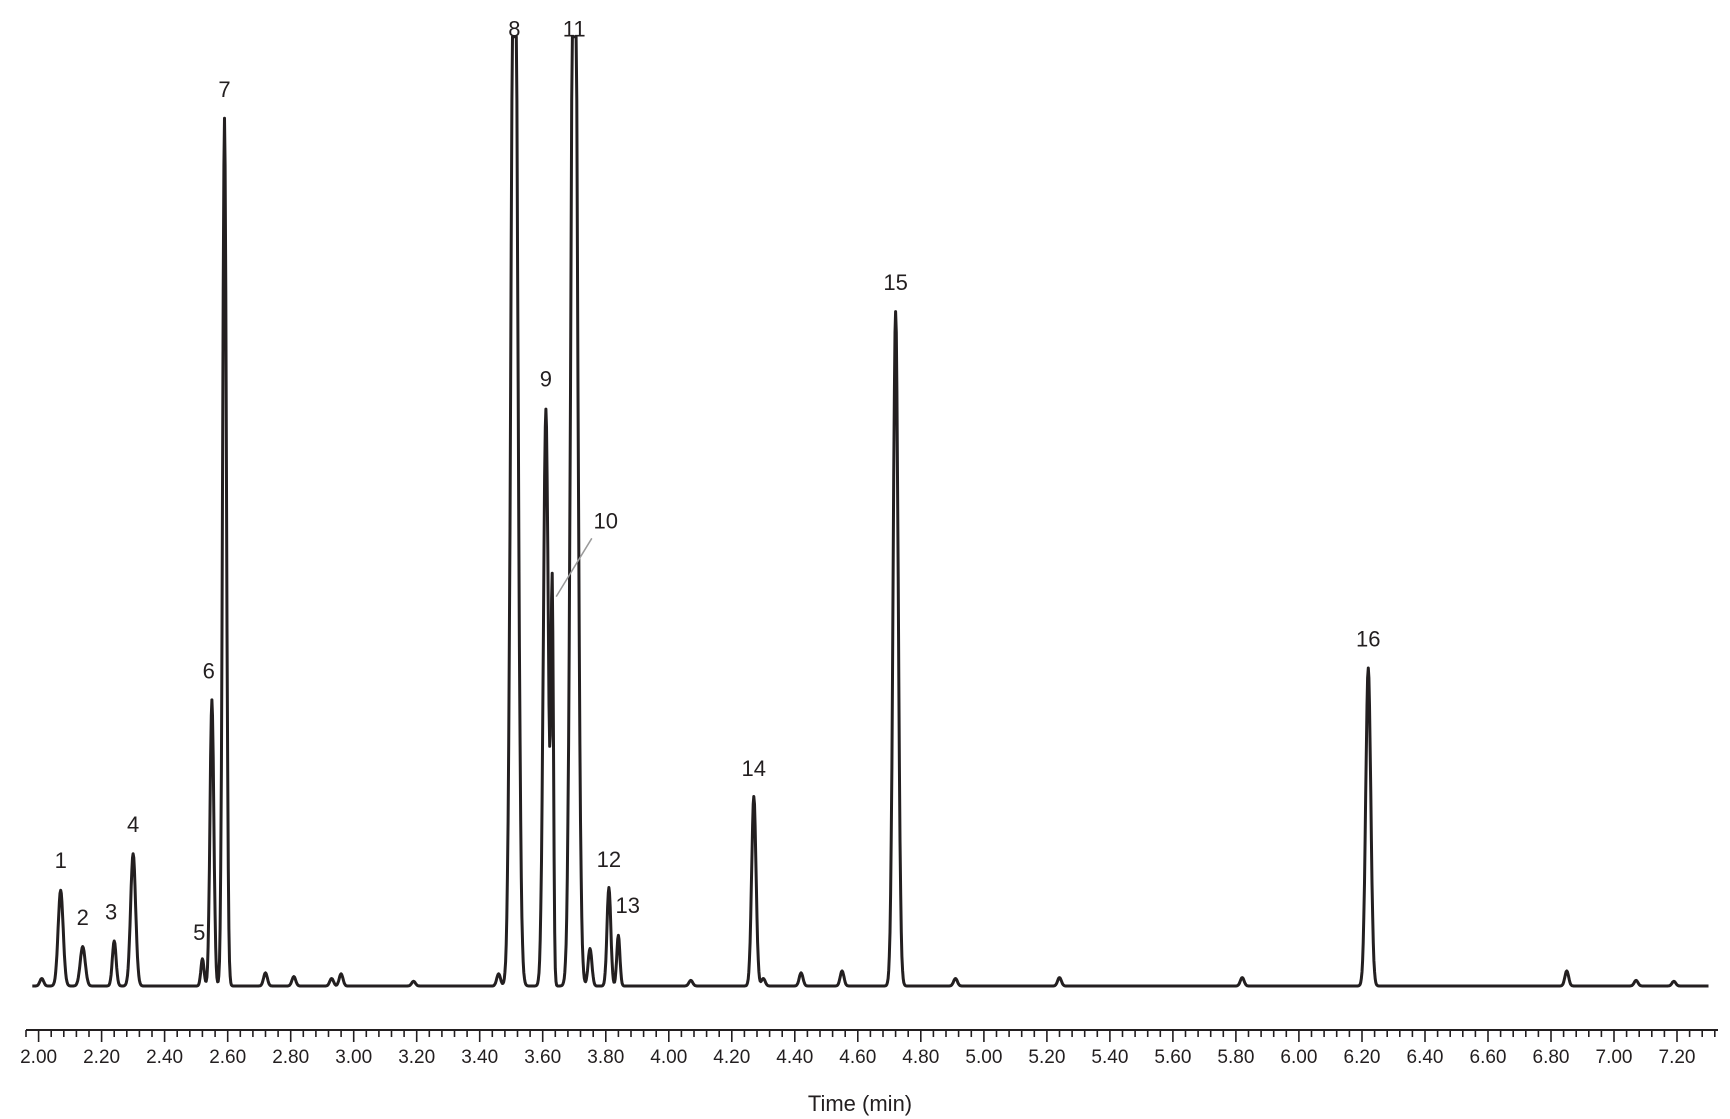  What do you see at coordinates (606, 520) in the screenshot?
I see `peak-label-10: 10` at bounding box center [606, 520].